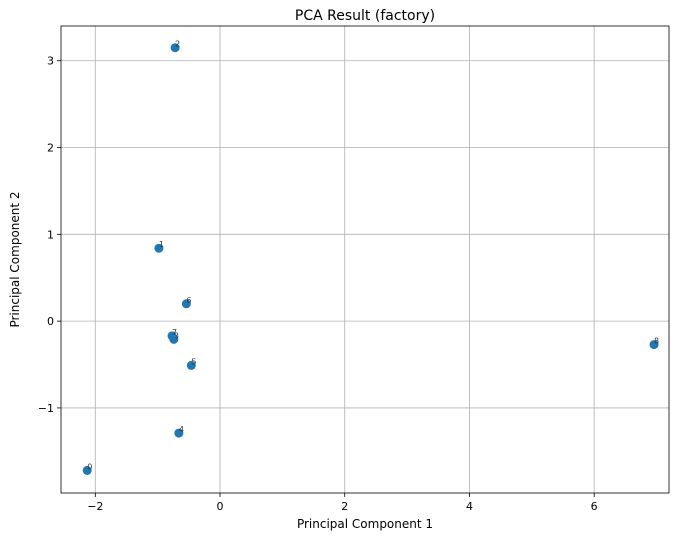  Describe the element at coordinates (161, 244) in the screenshot. I see `point-label: 1` at that location.